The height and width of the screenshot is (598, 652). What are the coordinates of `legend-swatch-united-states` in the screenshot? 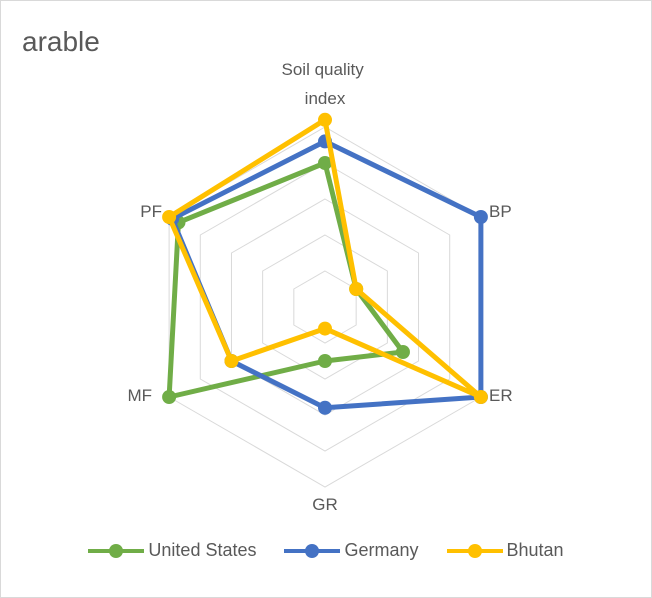 It's located at (116, 550).